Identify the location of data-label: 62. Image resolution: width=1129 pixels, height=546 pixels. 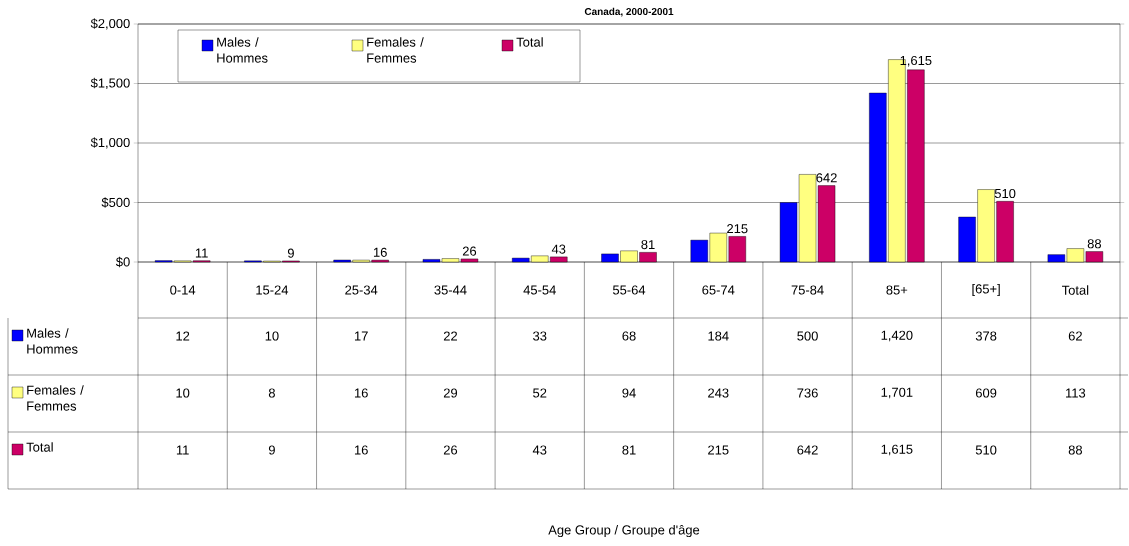
(1075, 336).